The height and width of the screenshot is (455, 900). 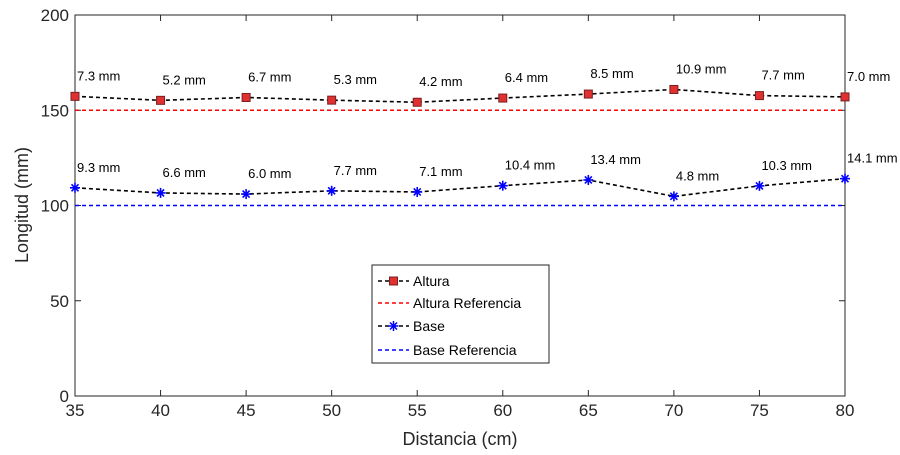 What do you see at coordinates (588, 410) in the screenshot?
I see `x-tick-label: 65` at bounding box center [588, 410].